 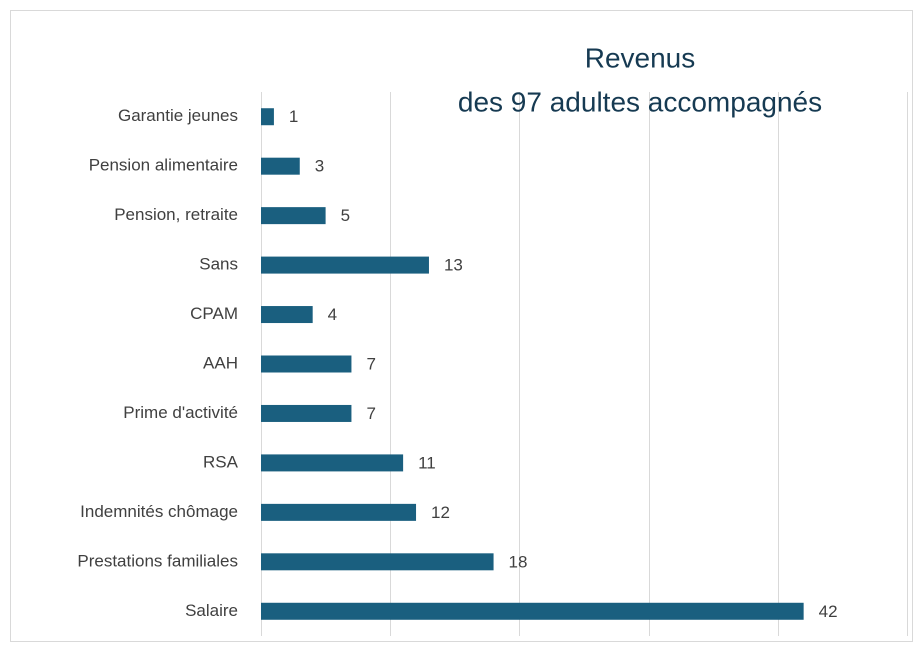 What do you see at coordinates (518, 561) in the screenshot?
I see `data-label: 18` at bounding box center [518, 561].